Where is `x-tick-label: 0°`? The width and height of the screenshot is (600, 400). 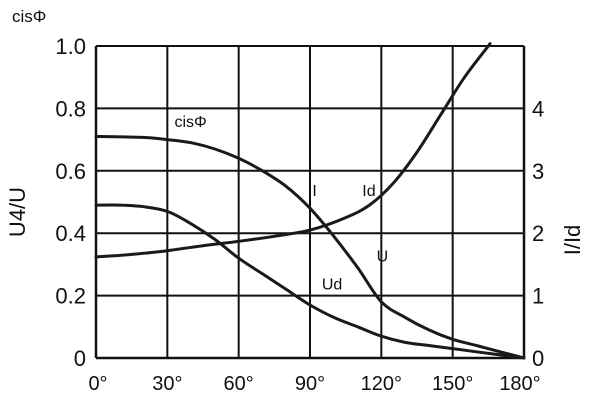 x-tick-label: 0° is located at coordinates (97, 384).